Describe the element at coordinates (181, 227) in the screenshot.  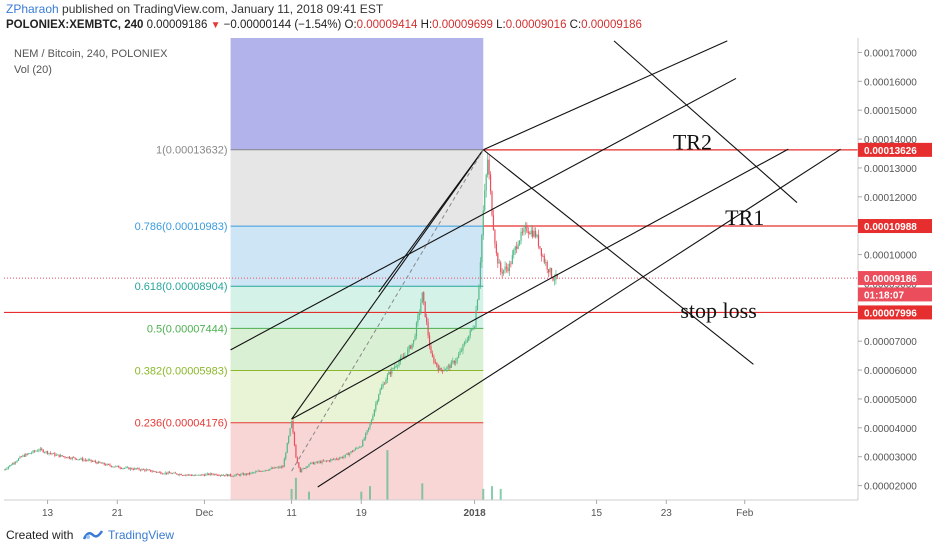
I see `fib-level-label: 0.786(0.00010983)` at that location.